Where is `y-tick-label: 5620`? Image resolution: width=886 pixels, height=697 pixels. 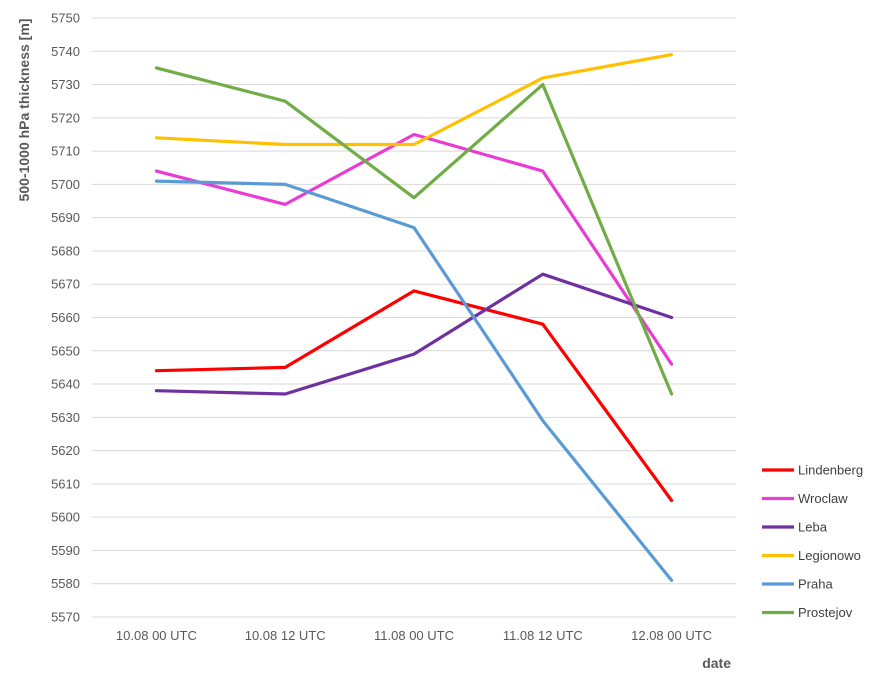 y-tick-label: 5620 is located at coordinates (65, 450).